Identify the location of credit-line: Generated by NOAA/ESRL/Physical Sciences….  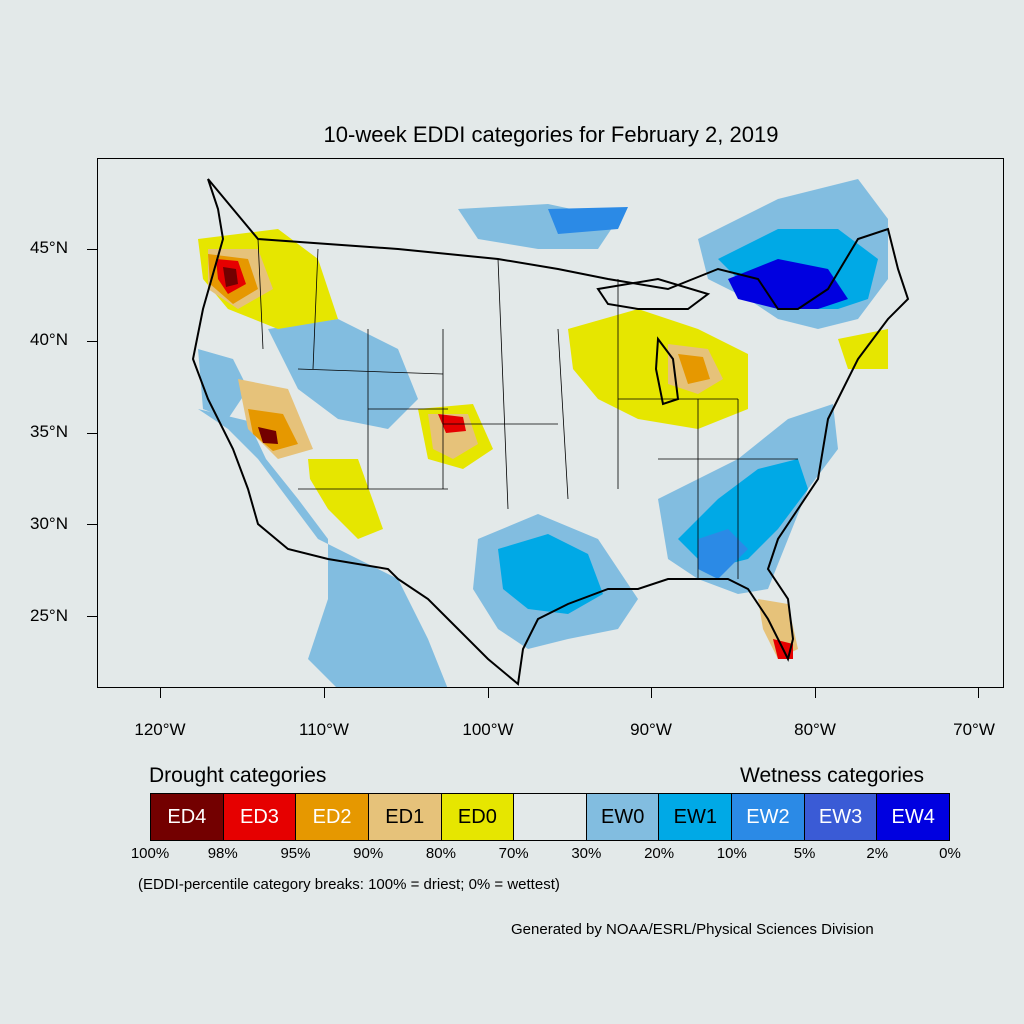
(692, 929).